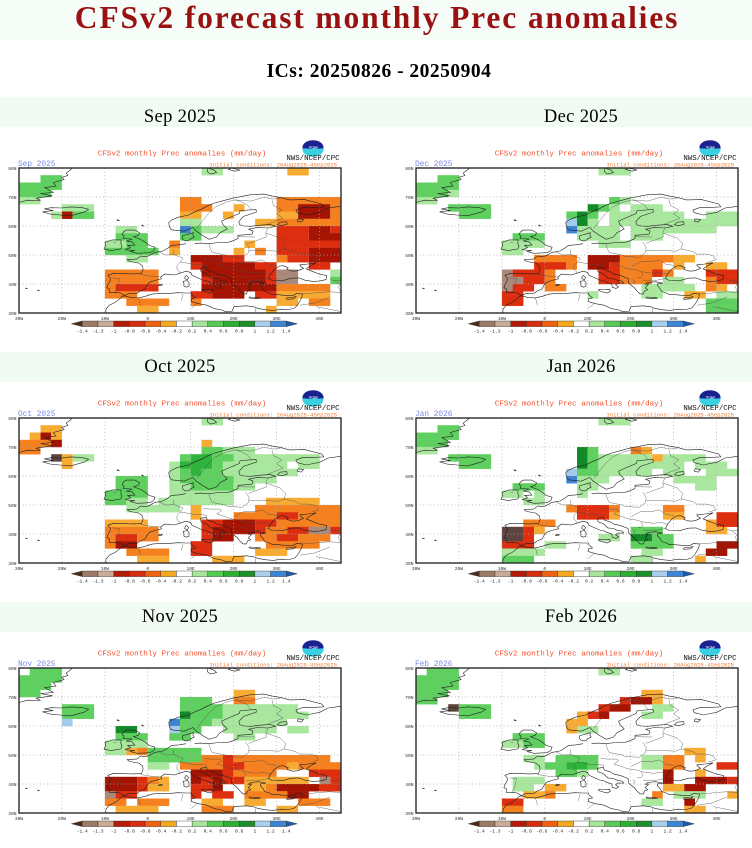 This screenshot has width=752, height=848. Describe the element at coordinates (12, 785) in the screenshot. I see `svg-text: 40N` at that location.